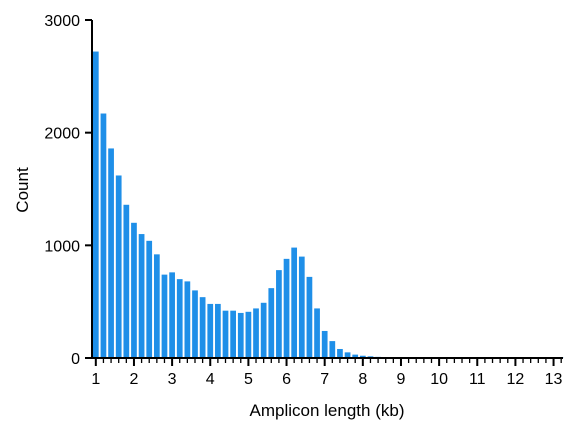  I want to click on y-tick-label: 3000, so click(62, 21).